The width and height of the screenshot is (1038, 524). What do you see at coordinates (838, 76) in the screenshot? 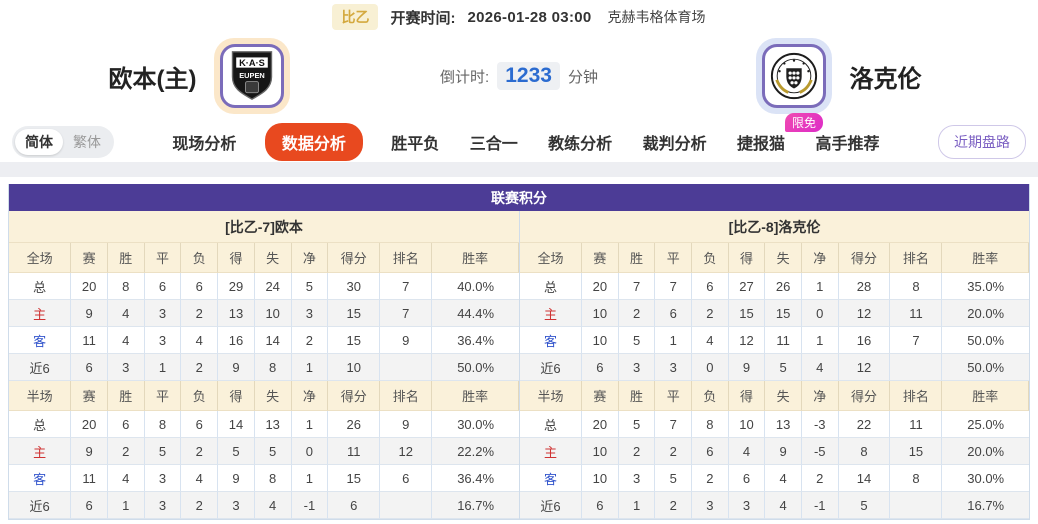
I see `away-team-block: 洛克伦` at bounding box center [838, 76].